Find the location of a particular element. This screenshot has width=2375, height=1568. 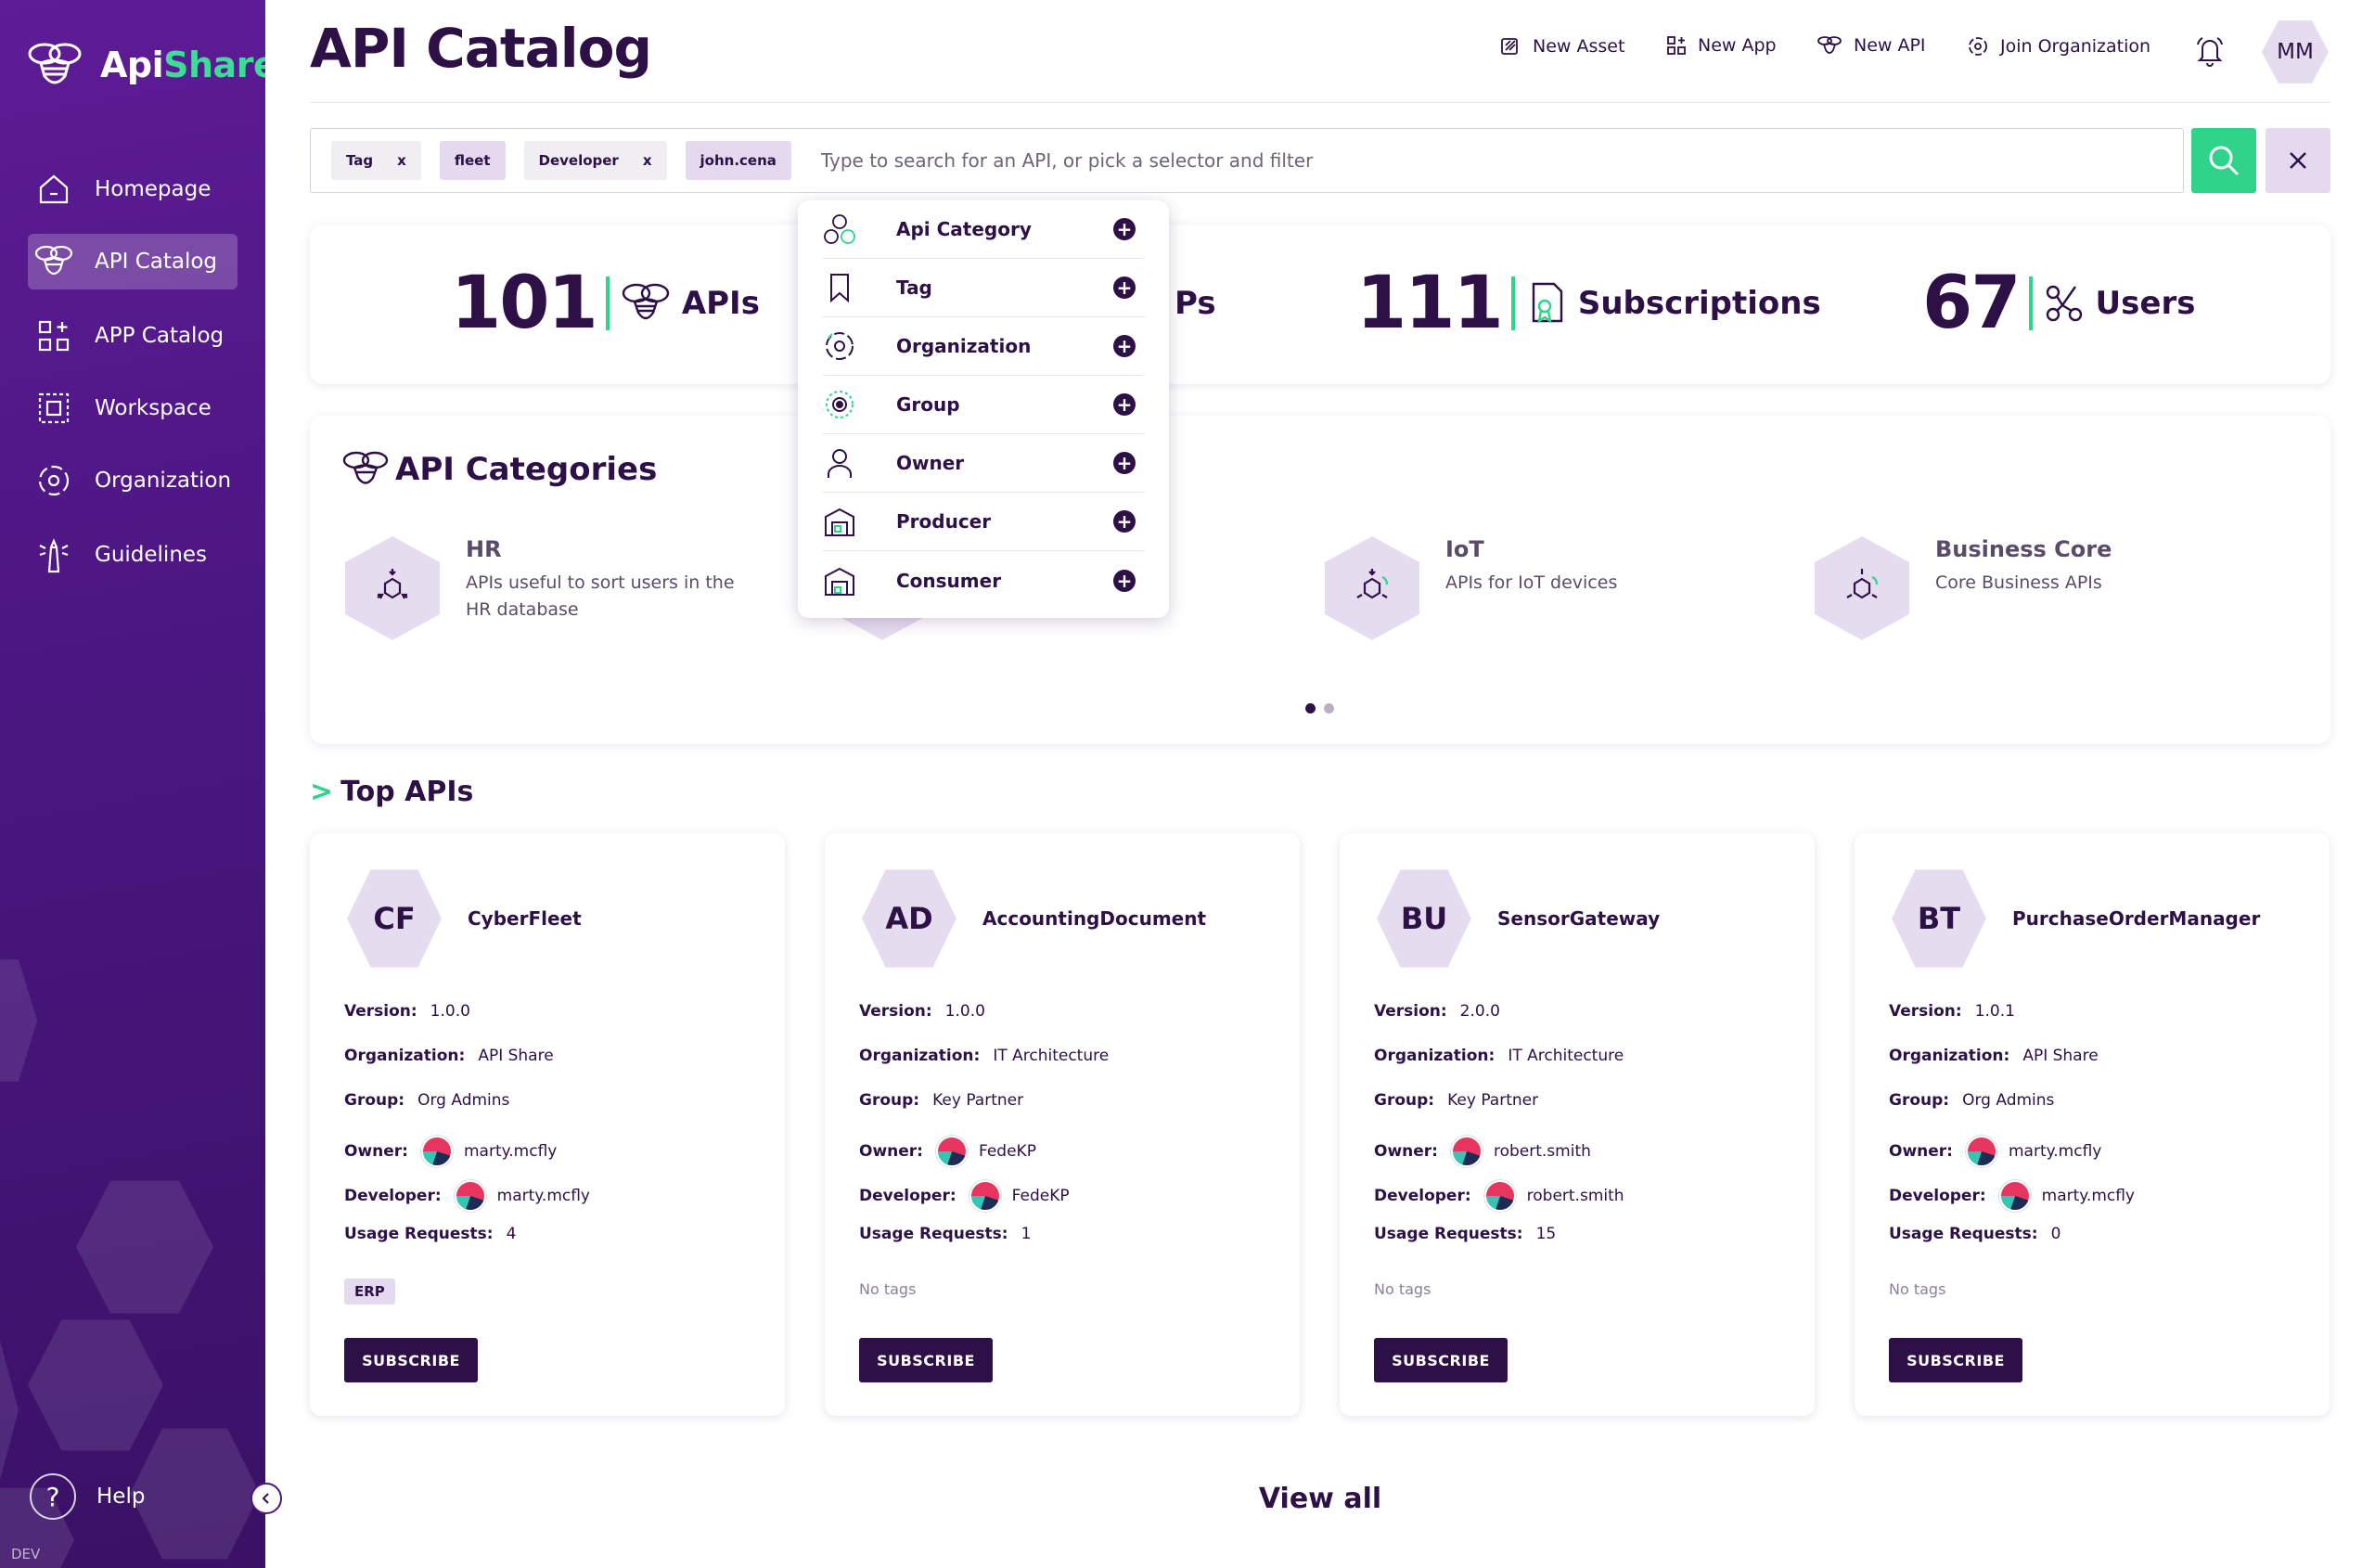

app-icon is located at coordinates (1676, 46).